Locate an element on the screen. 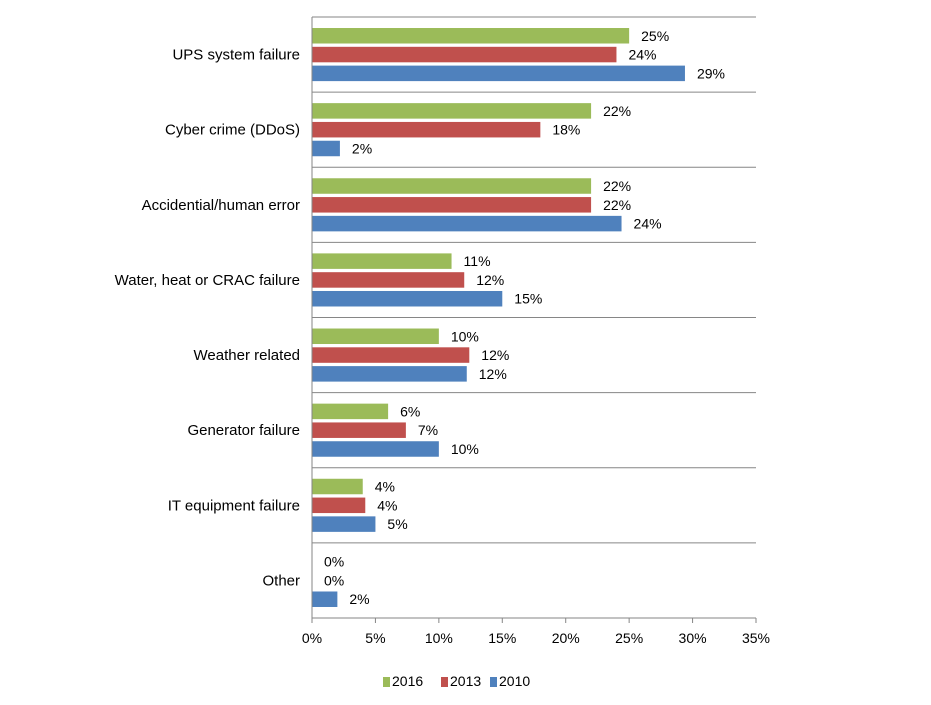  data-label: 6% is located at coordinates (410, 411).